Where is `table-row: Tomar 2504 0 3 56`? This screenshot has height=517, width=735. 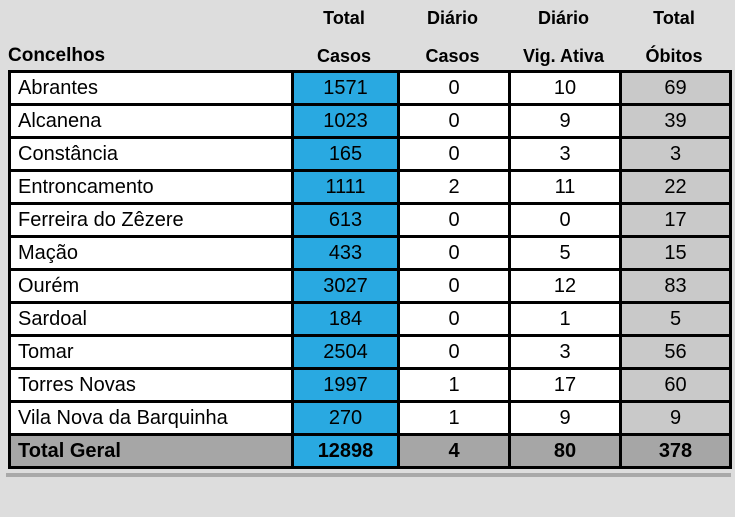
table-row: Tomar 2504 0 3 56 is located at coordinates (370, 352).